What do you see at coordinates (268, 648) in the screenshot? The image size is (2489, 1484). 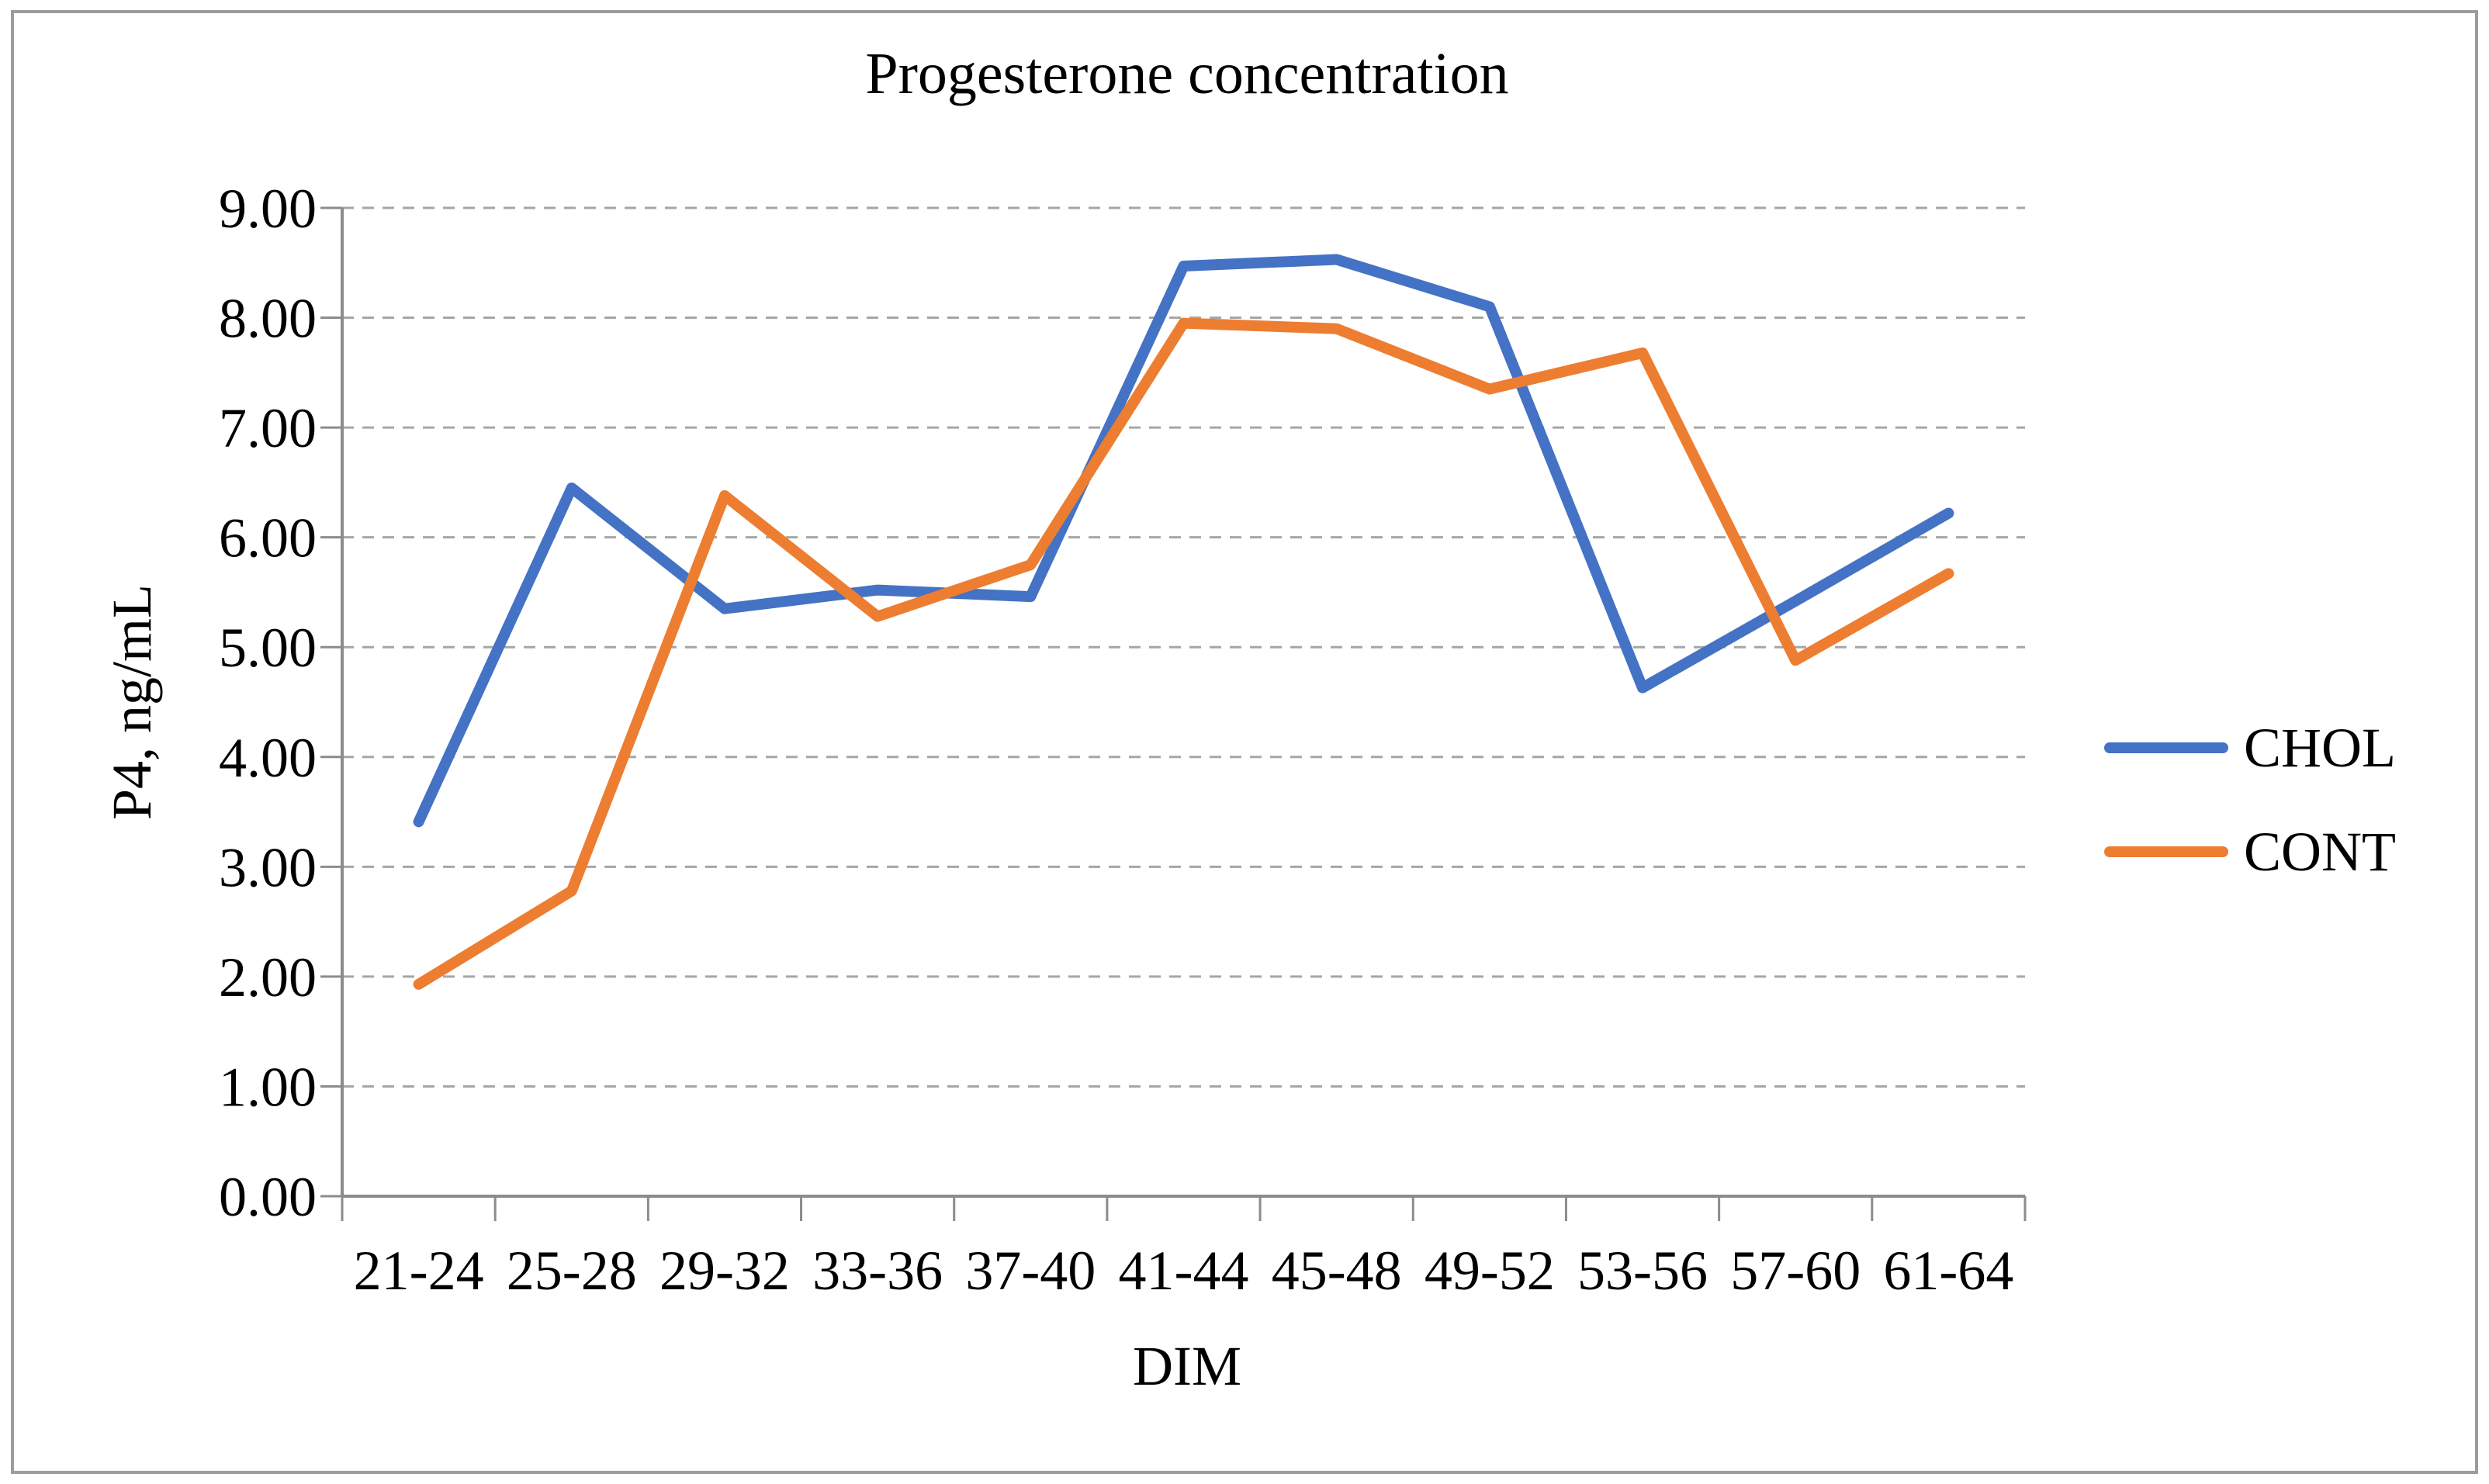 I see `y-tick-label: 5.00` at bounding box center [268, 648].